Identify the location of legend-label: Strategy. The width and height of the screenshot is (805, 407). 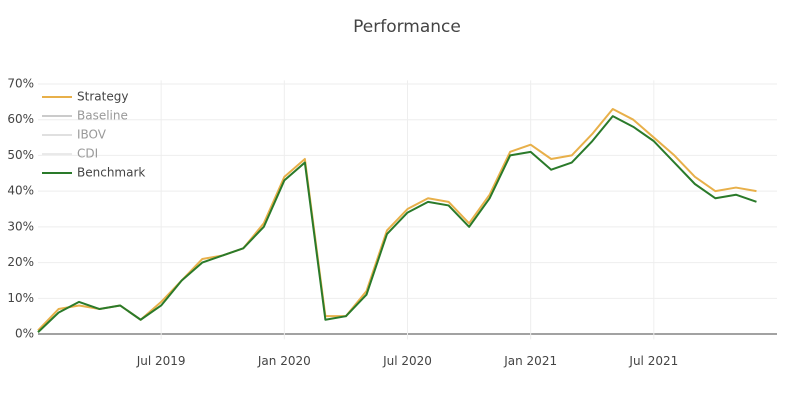
(102, 97).